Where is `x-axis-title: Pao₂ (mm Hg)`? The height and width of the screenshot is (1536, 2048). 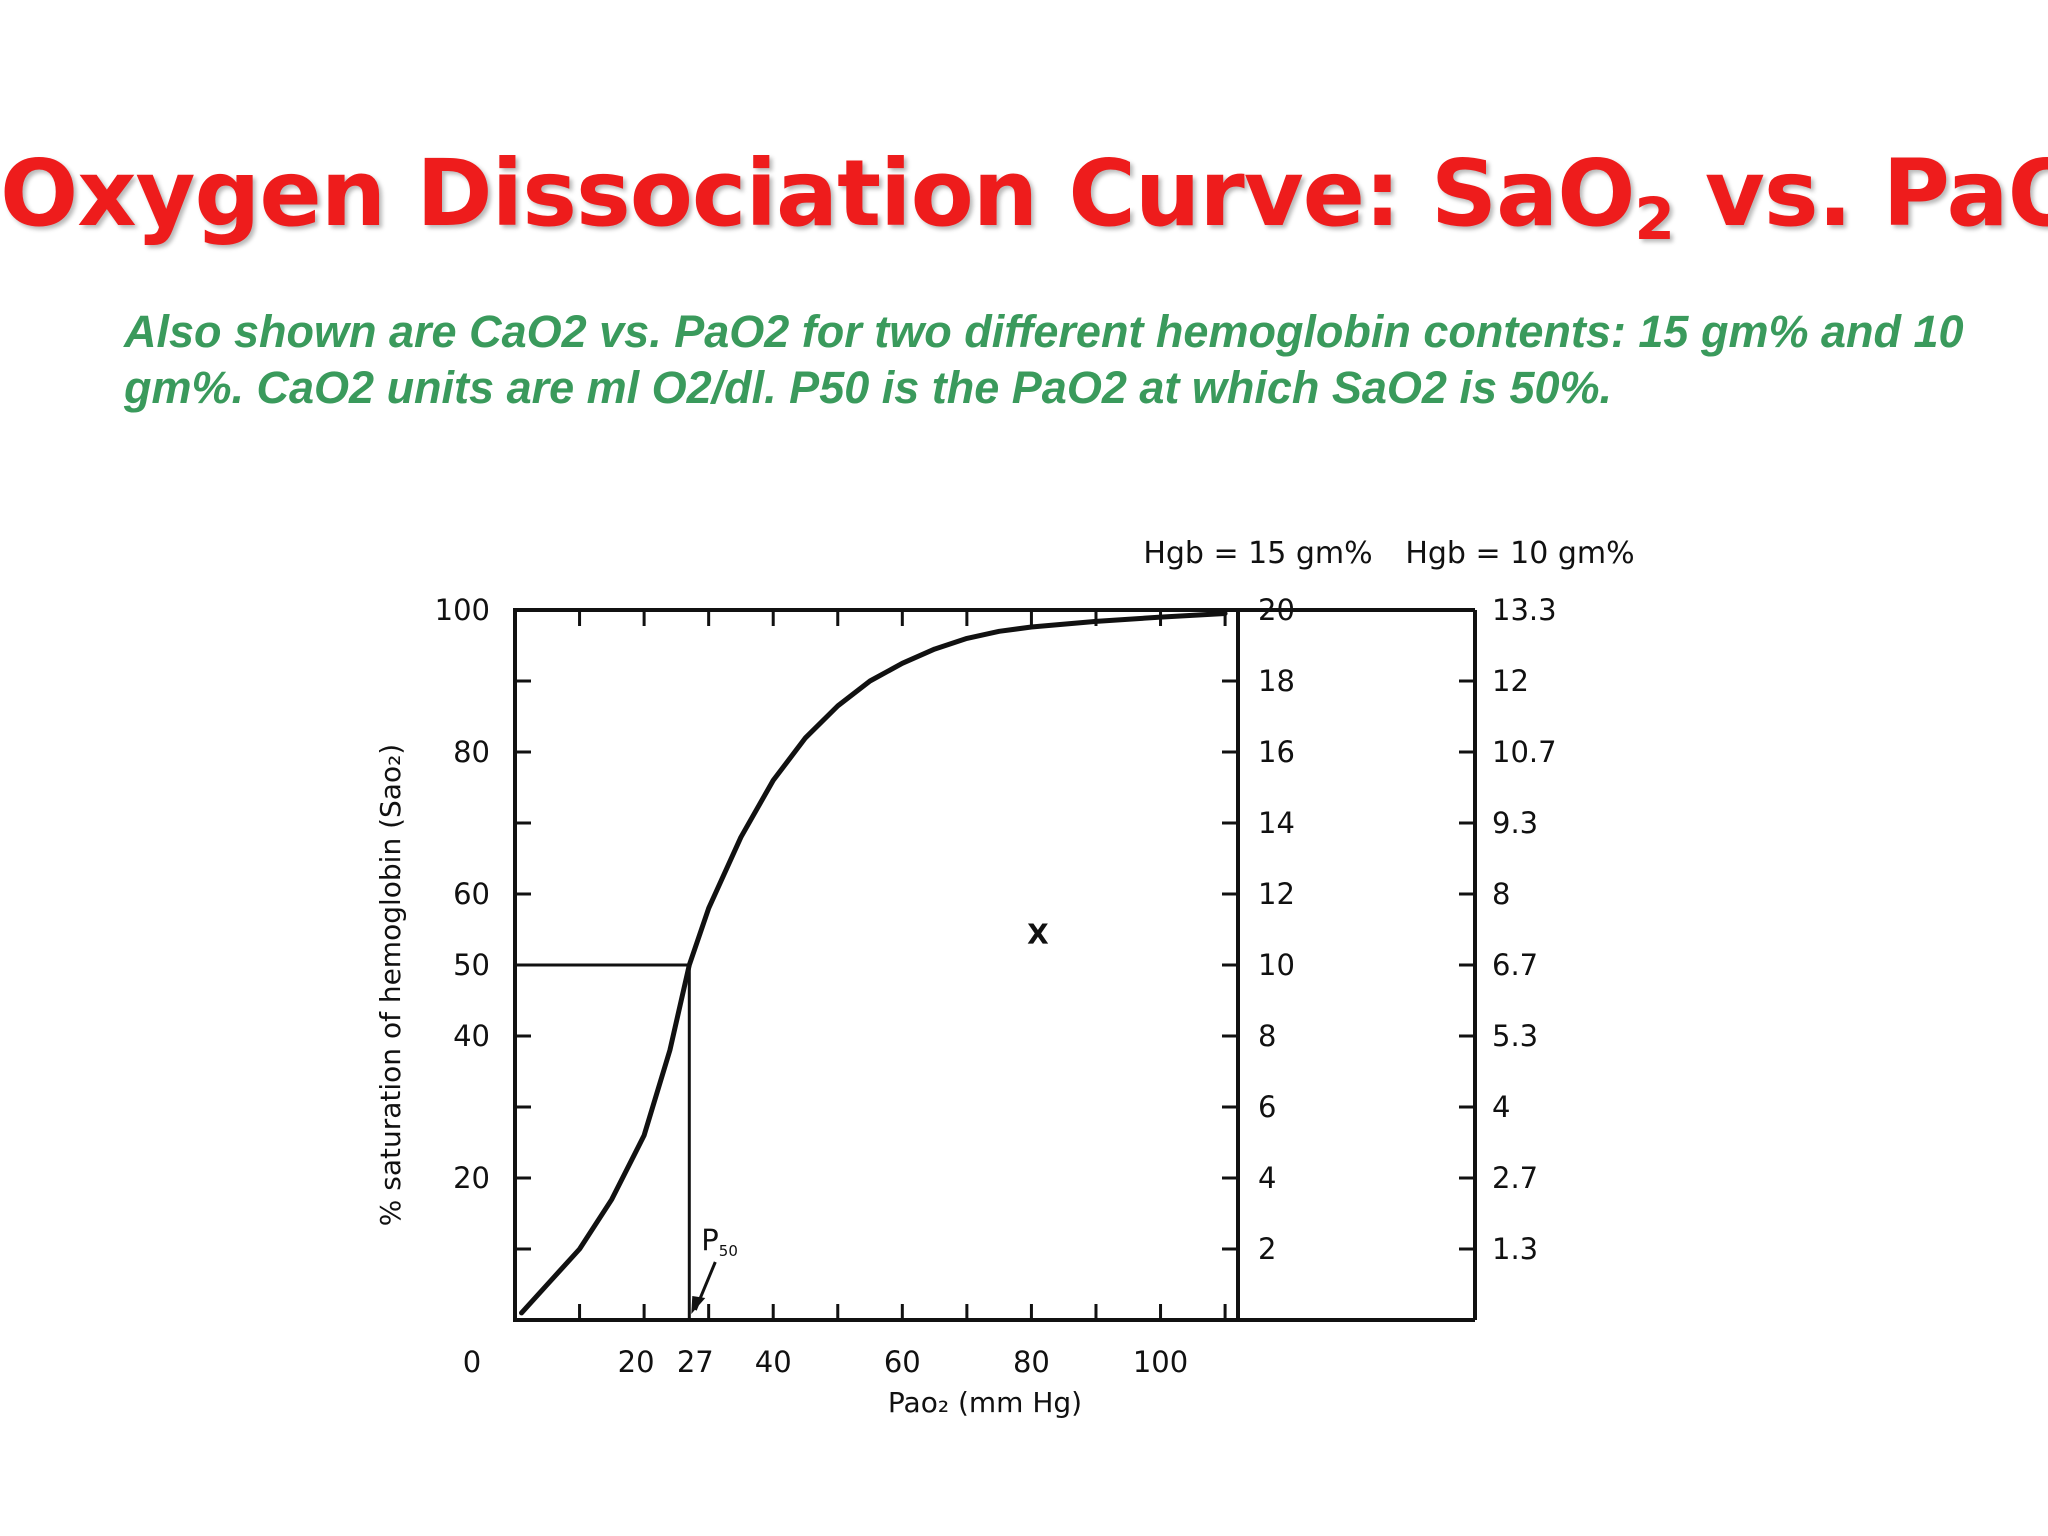 x-axis-title: Pao₂ (mm Hg) is located at coordinates (985, 1402).